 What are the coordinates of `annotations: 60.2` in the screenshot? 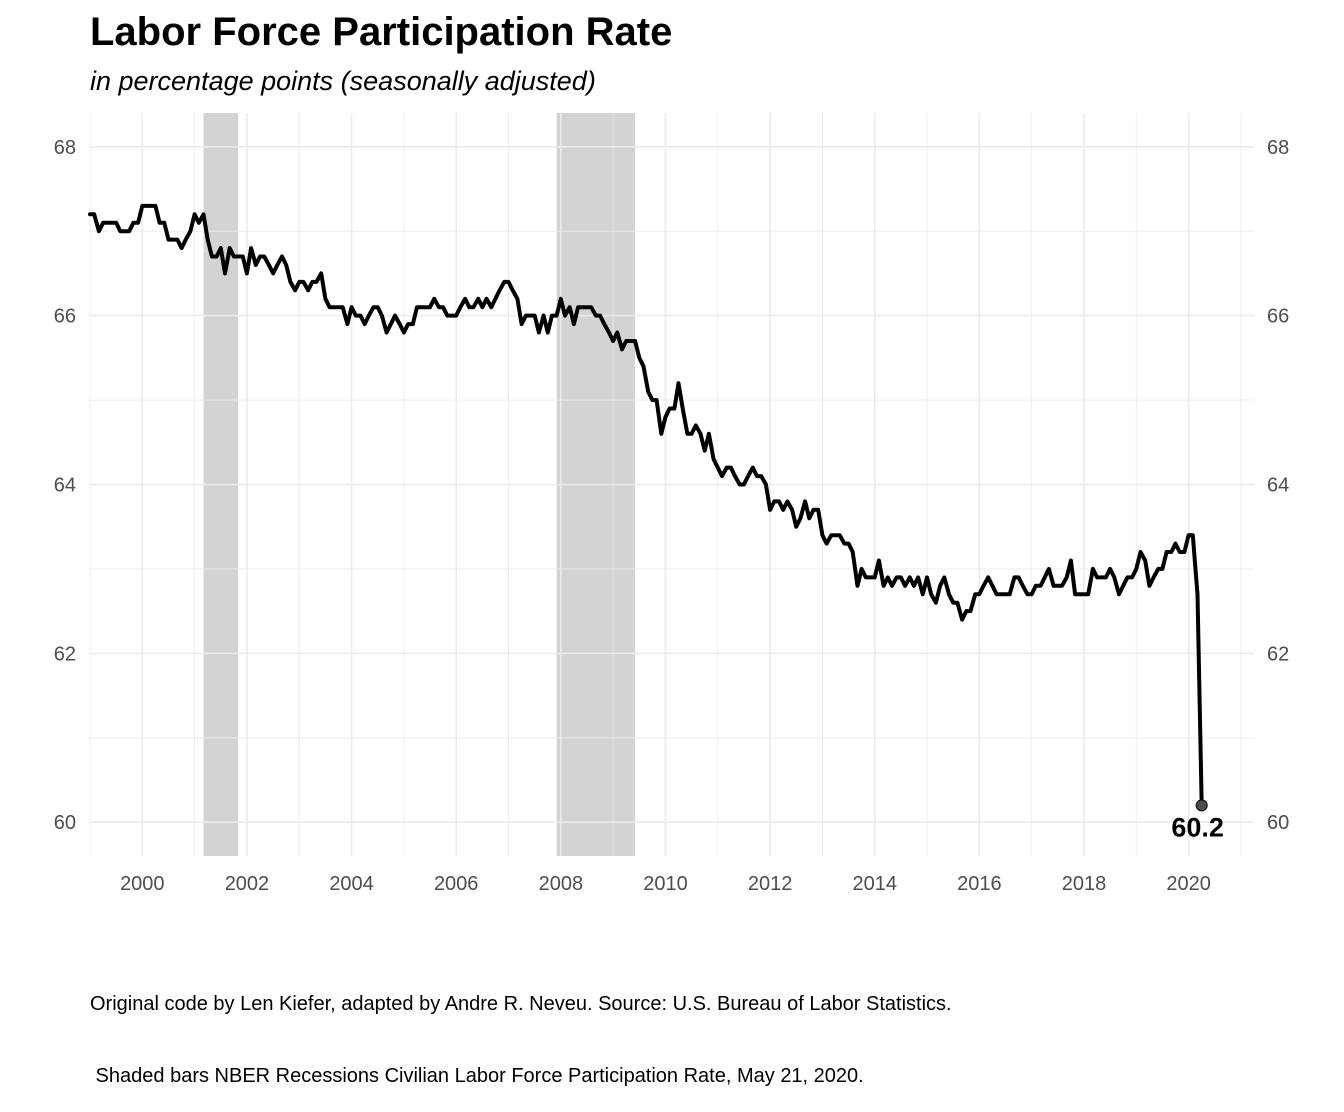 It's located at (1197, 820).